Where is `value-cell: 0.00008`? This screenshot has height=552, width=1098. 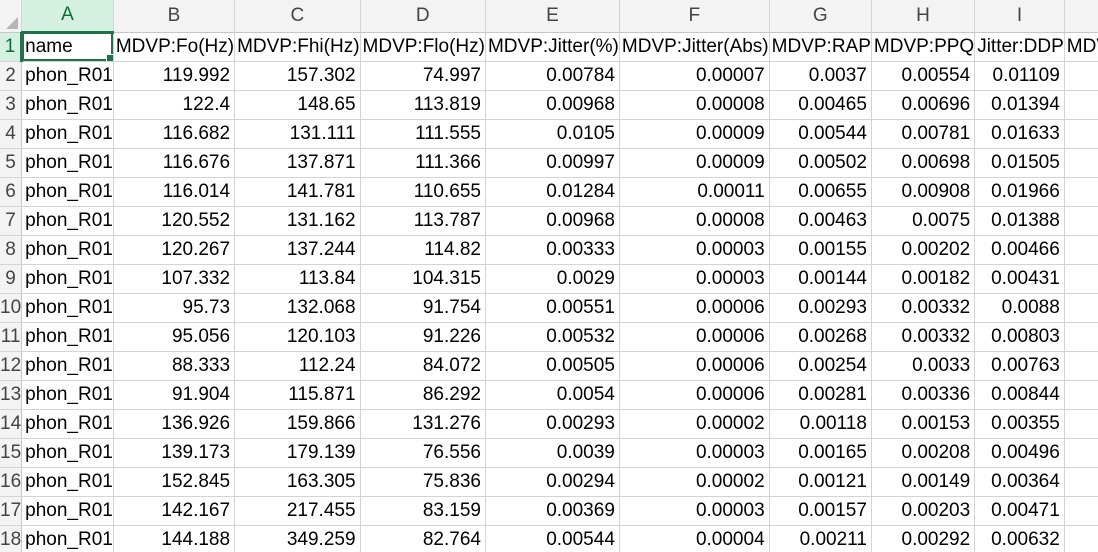
value-cell: 0.00008 is located at coordinates (694, 105).